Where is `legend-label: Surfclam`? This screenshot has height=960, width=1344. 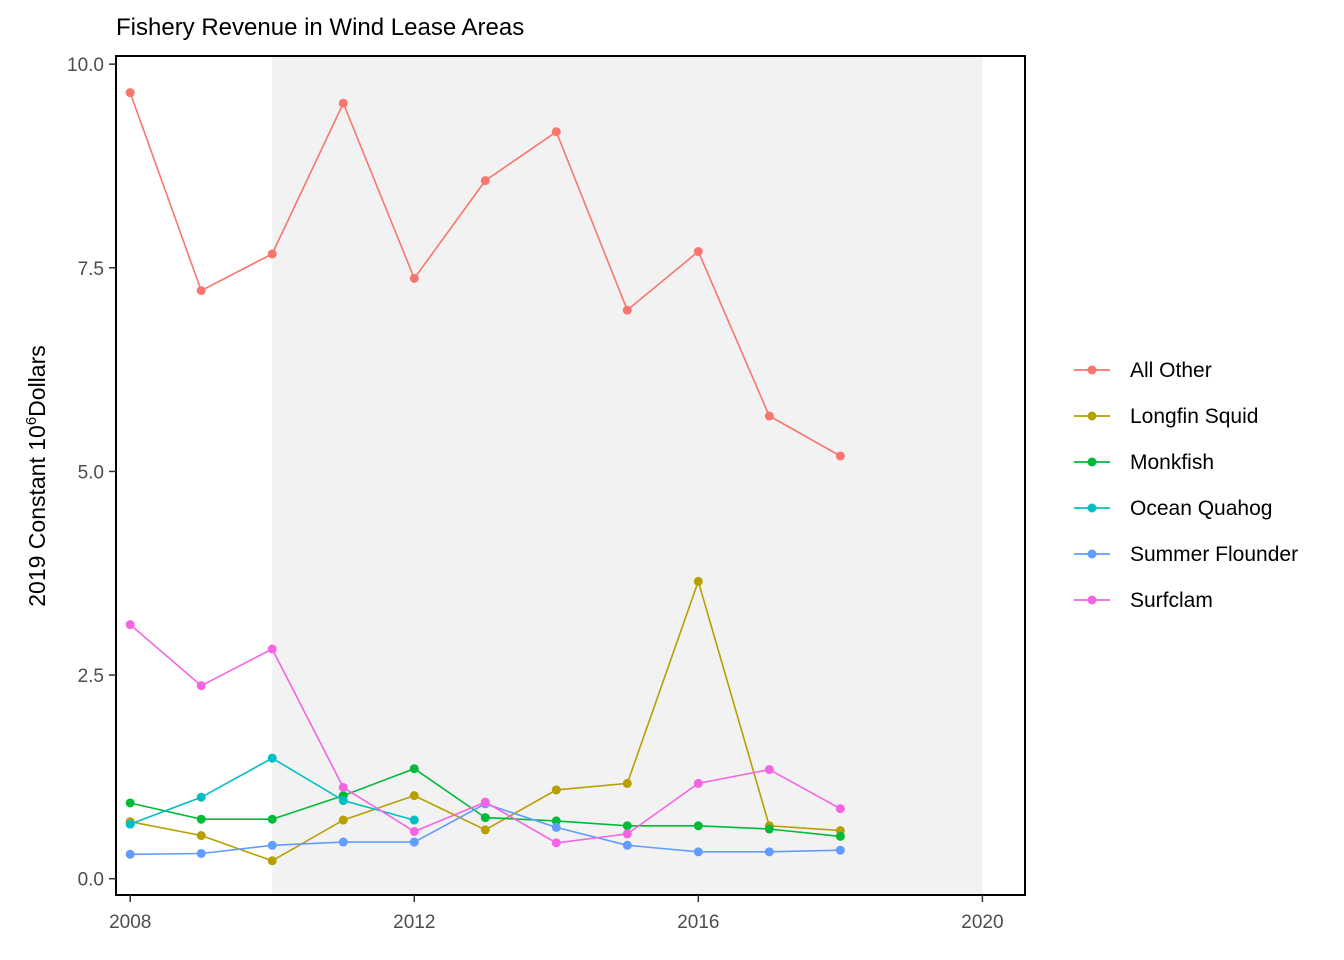 legend-label: Surfclam is located at coordinates (1171, 600).